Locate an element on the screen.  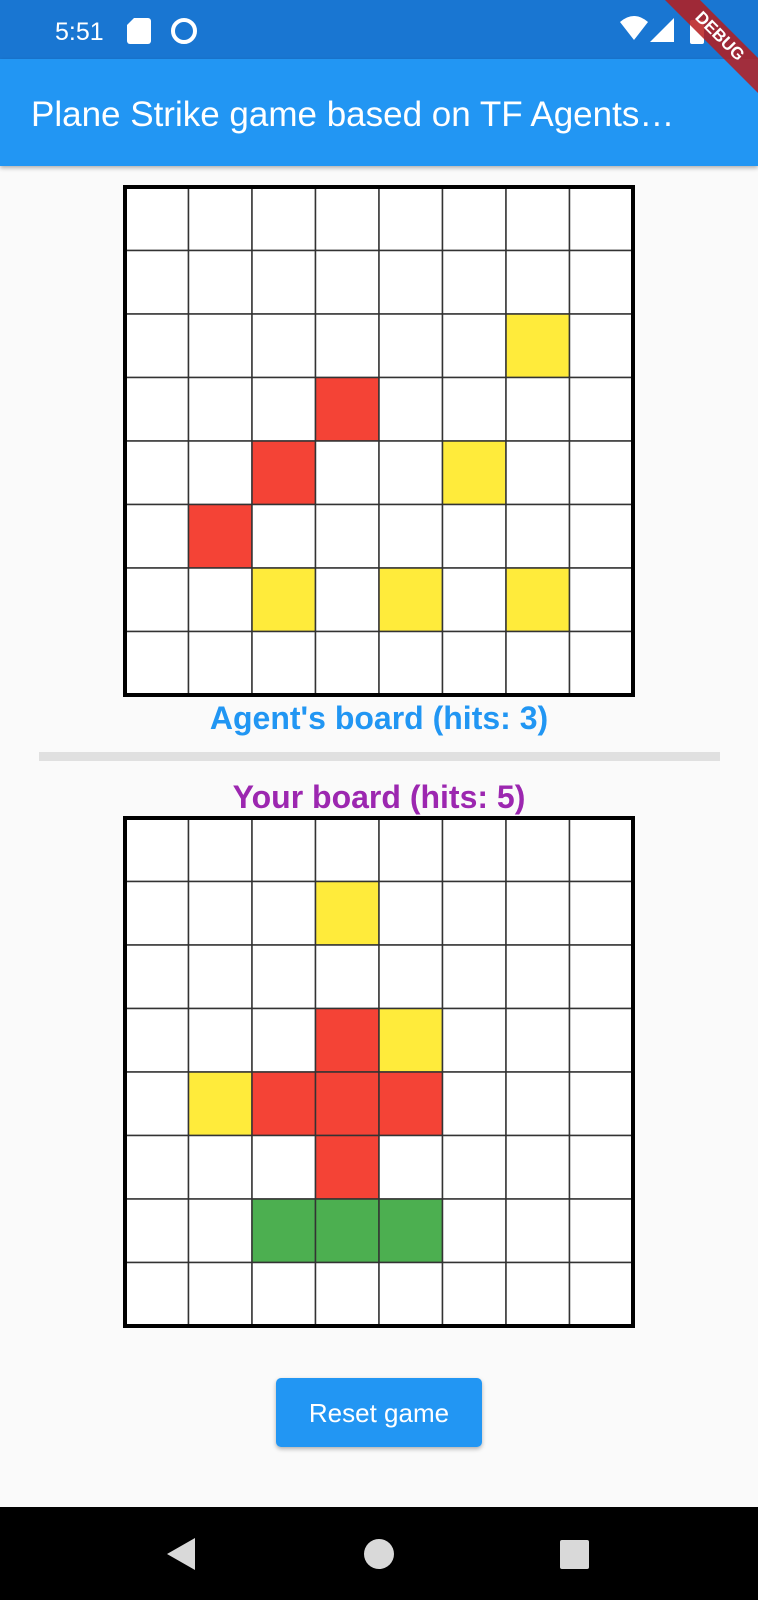
reset-button-bg is located at coordinates (379, 1412).